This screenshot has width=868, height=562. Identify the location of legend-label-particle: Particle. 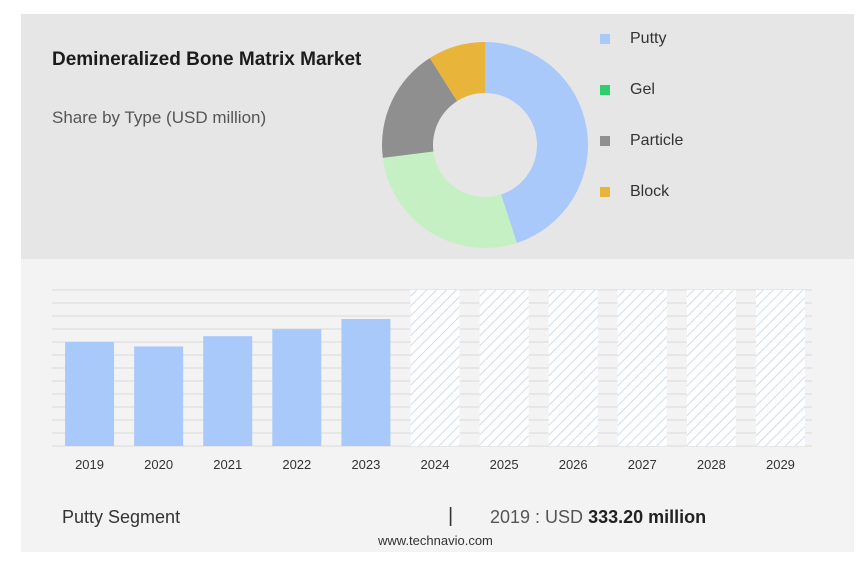
(657, 140).